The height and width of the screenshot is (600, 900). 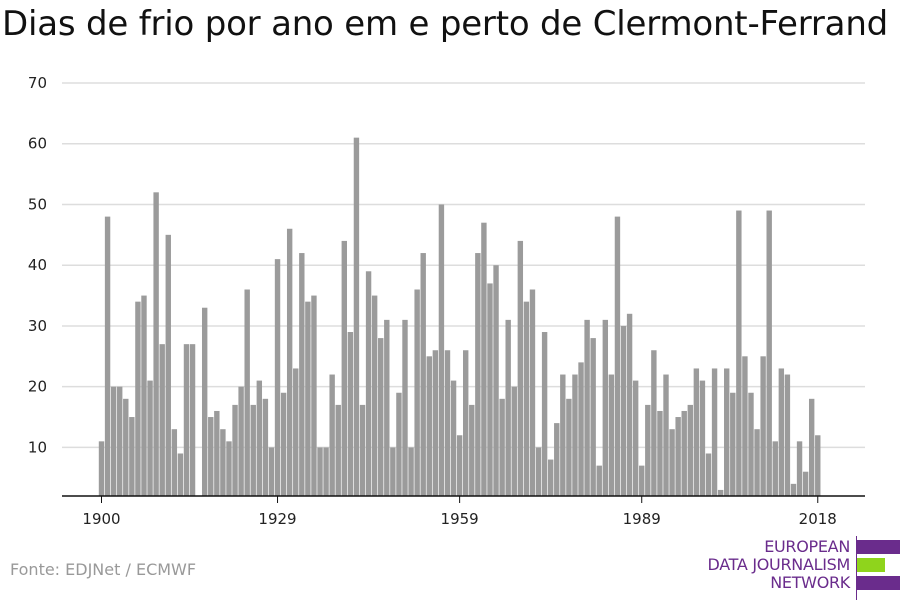 What do you see at coordinates (37, 387) in the screenshot?
I see `y-tick-label: 20` at bounding box center [37, 387].